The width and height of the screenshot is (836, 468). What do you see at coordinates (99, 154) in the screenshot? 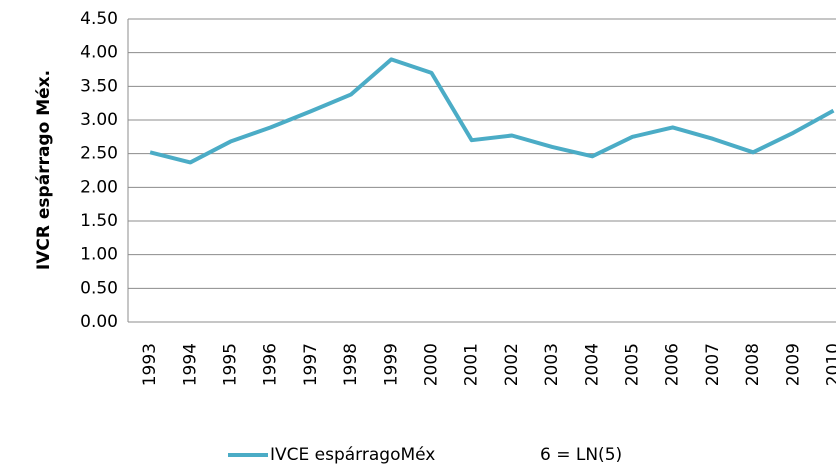
I see `y-tick-label: 2.50` at bounding box center [99, 154].